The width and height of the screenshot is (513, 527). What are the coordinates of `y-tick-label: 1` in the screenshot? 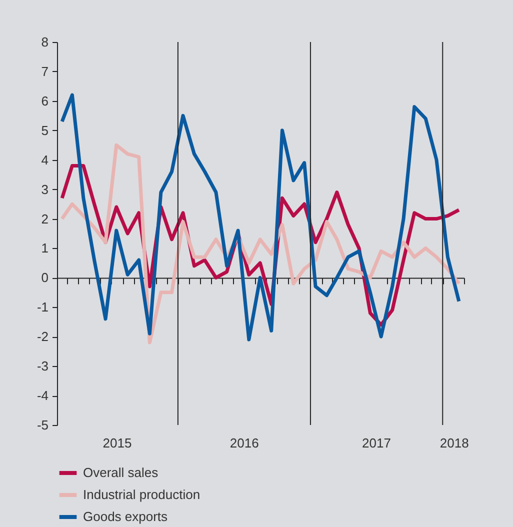 It's located at (44, 248).